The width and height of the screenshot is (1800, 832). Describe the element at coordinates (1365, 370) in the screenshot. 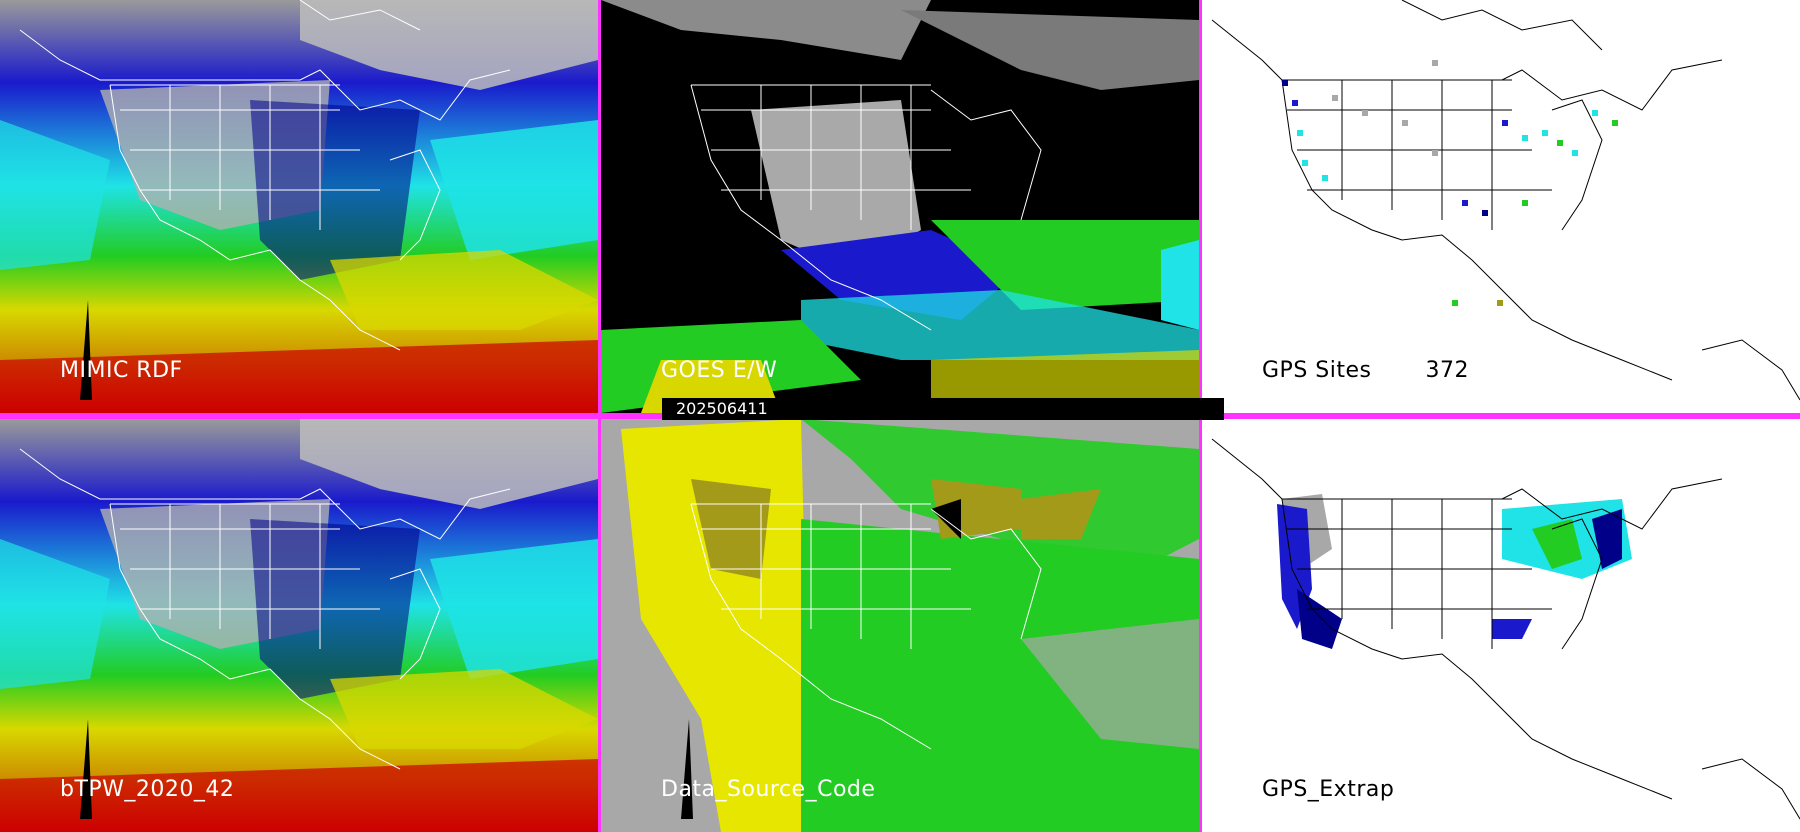

I see `panel-label: GPS Sites 372` at that location.